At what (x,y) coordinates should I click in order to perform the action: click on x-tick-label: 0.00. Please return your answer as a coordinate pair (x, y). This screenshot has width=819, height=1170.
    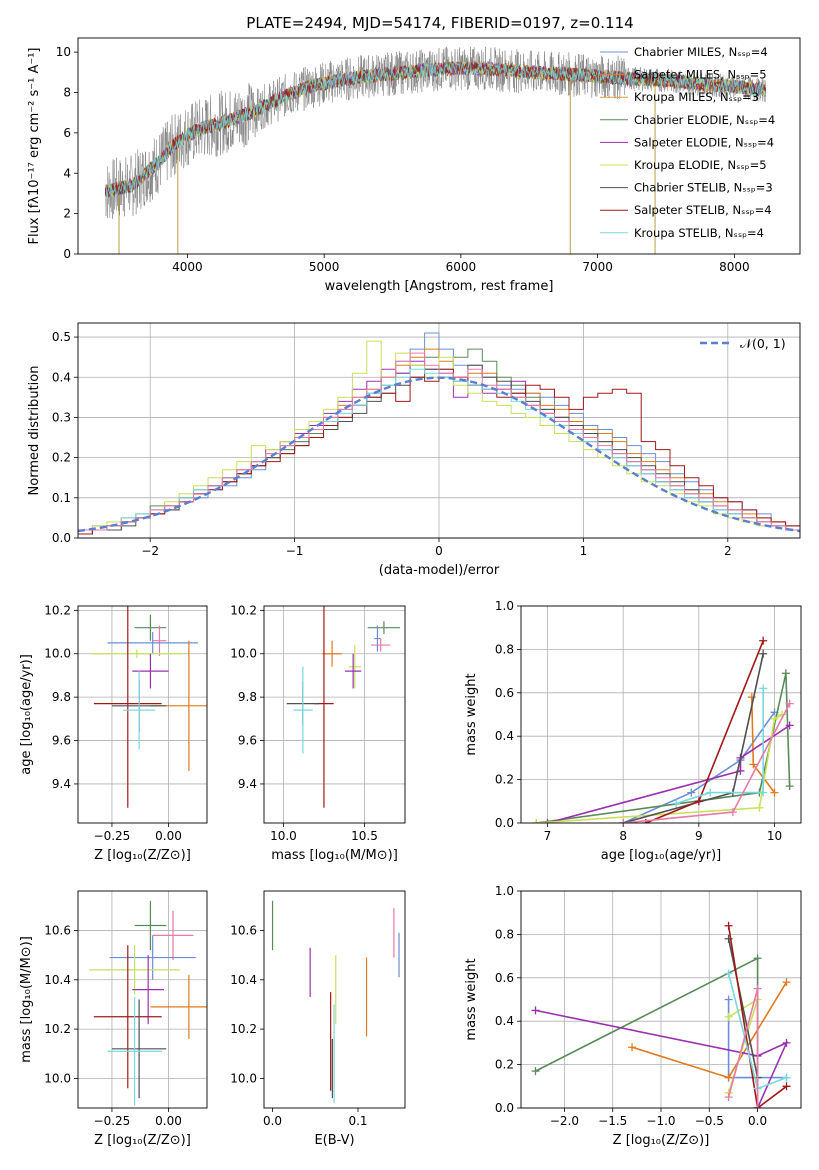
    Looking at the image, I should click on (168, 1121).